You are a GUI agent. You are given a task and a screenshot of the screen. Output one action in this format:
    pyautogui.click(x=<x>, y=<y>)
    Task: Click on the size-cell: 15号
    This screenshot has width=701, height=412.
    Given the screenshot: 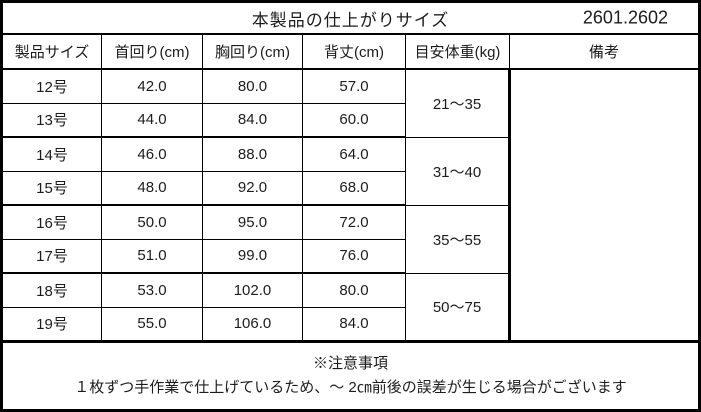 What is the action you would take?
    pyautogui.click(x=51, y=188)
    